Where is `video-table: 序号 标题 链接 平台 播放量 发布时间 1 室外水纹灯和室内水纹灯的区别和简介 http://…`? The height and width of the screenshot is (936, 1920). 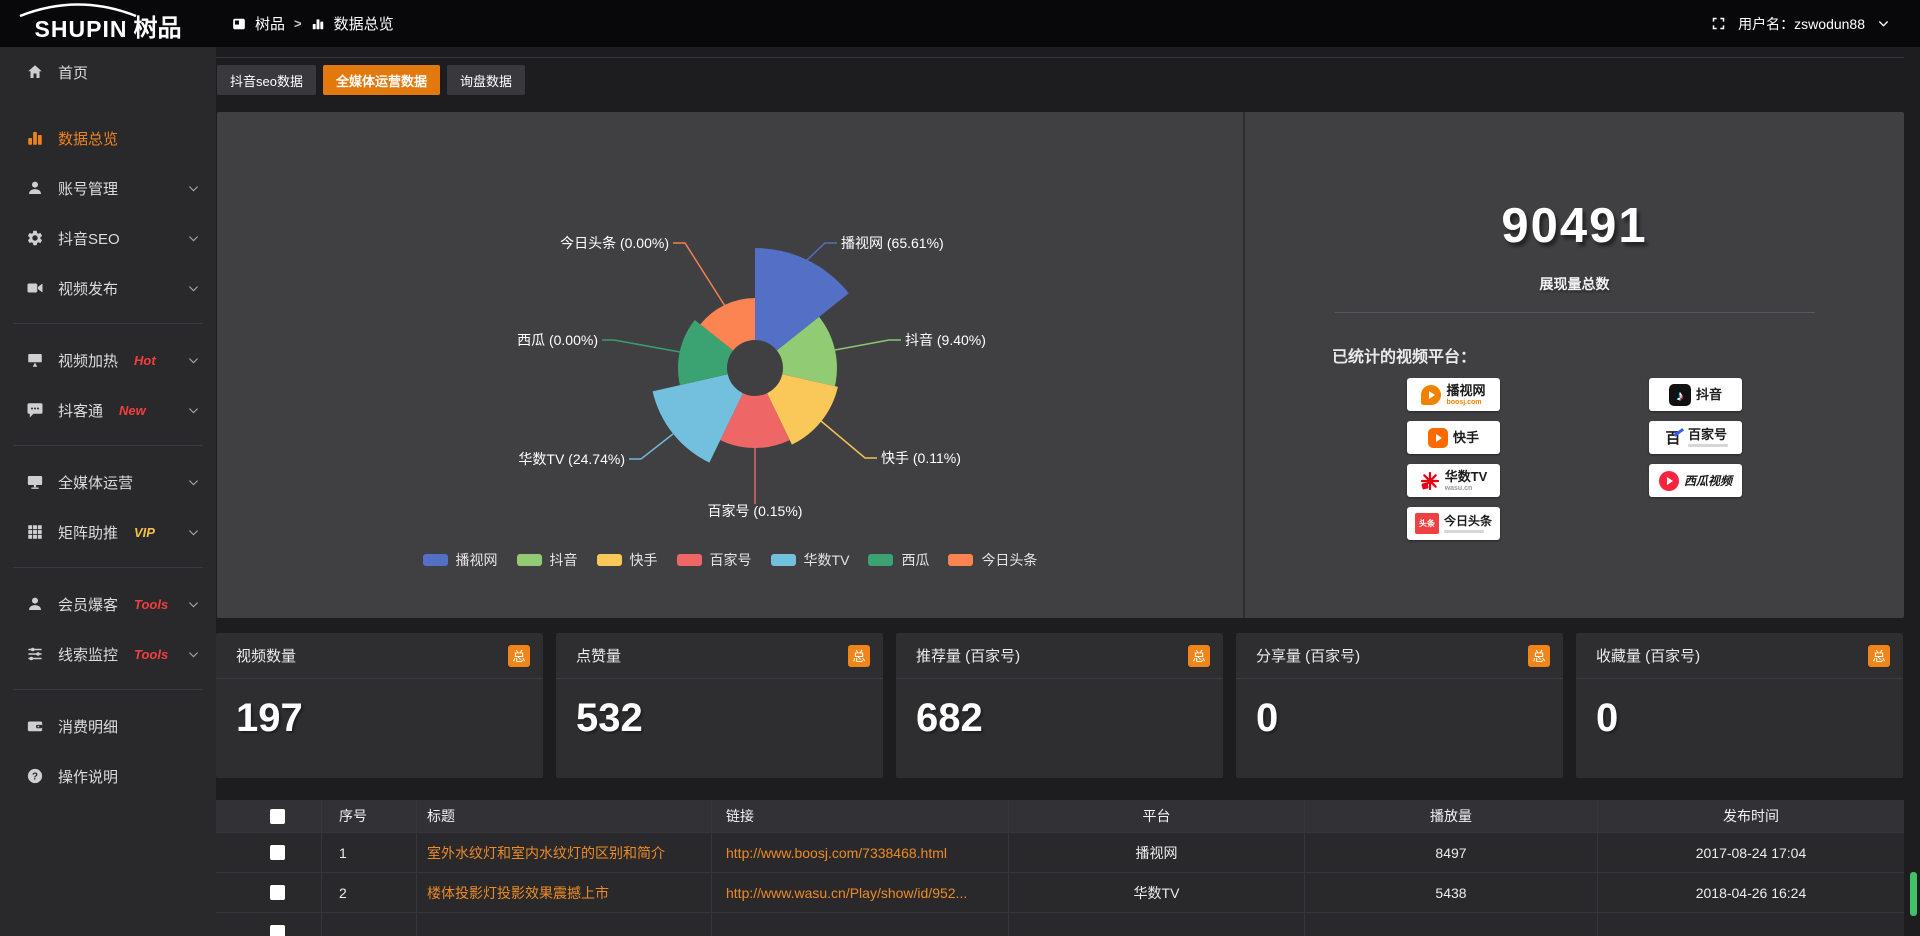
video-table: 序号 标题 链接 平台 播放量 发布时间 1 室外水纹灯和室内水纹灯的区别和简介 http://… is located at coordinates (1060, 868).